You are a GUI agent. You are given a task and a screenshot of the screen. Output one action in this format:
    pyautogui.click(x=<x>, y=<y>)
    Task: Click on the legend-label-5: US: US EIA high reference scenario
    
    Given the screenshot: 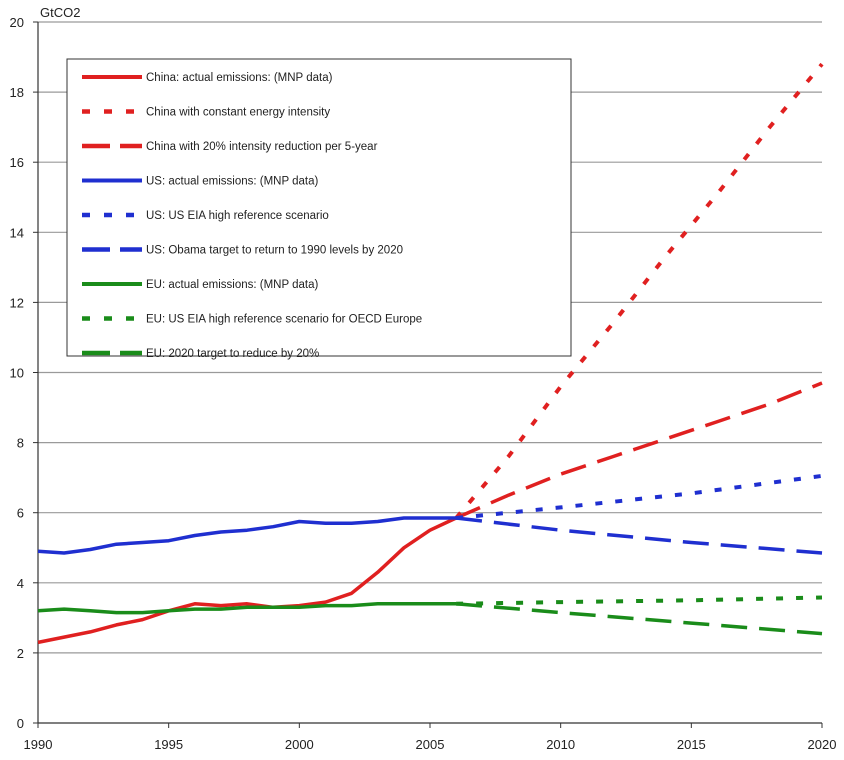 What is the action you would take?
    pyautogui.click(x=237, y=216)
    